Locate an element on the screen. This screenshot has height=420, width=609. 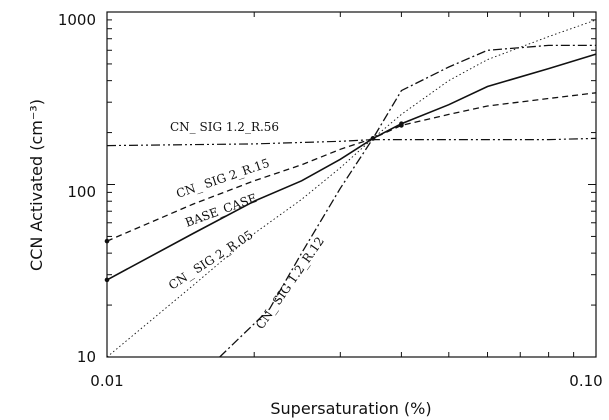
annotation-sig2-r15: CN_ SIG 2_R.15 is located at coordinates (222, 178).